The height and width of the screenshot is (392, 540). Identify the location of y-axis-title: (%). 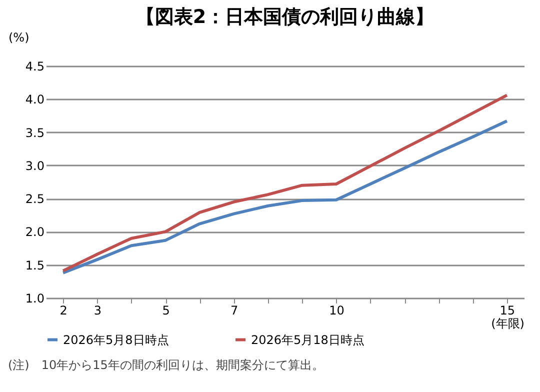
(19, 37).